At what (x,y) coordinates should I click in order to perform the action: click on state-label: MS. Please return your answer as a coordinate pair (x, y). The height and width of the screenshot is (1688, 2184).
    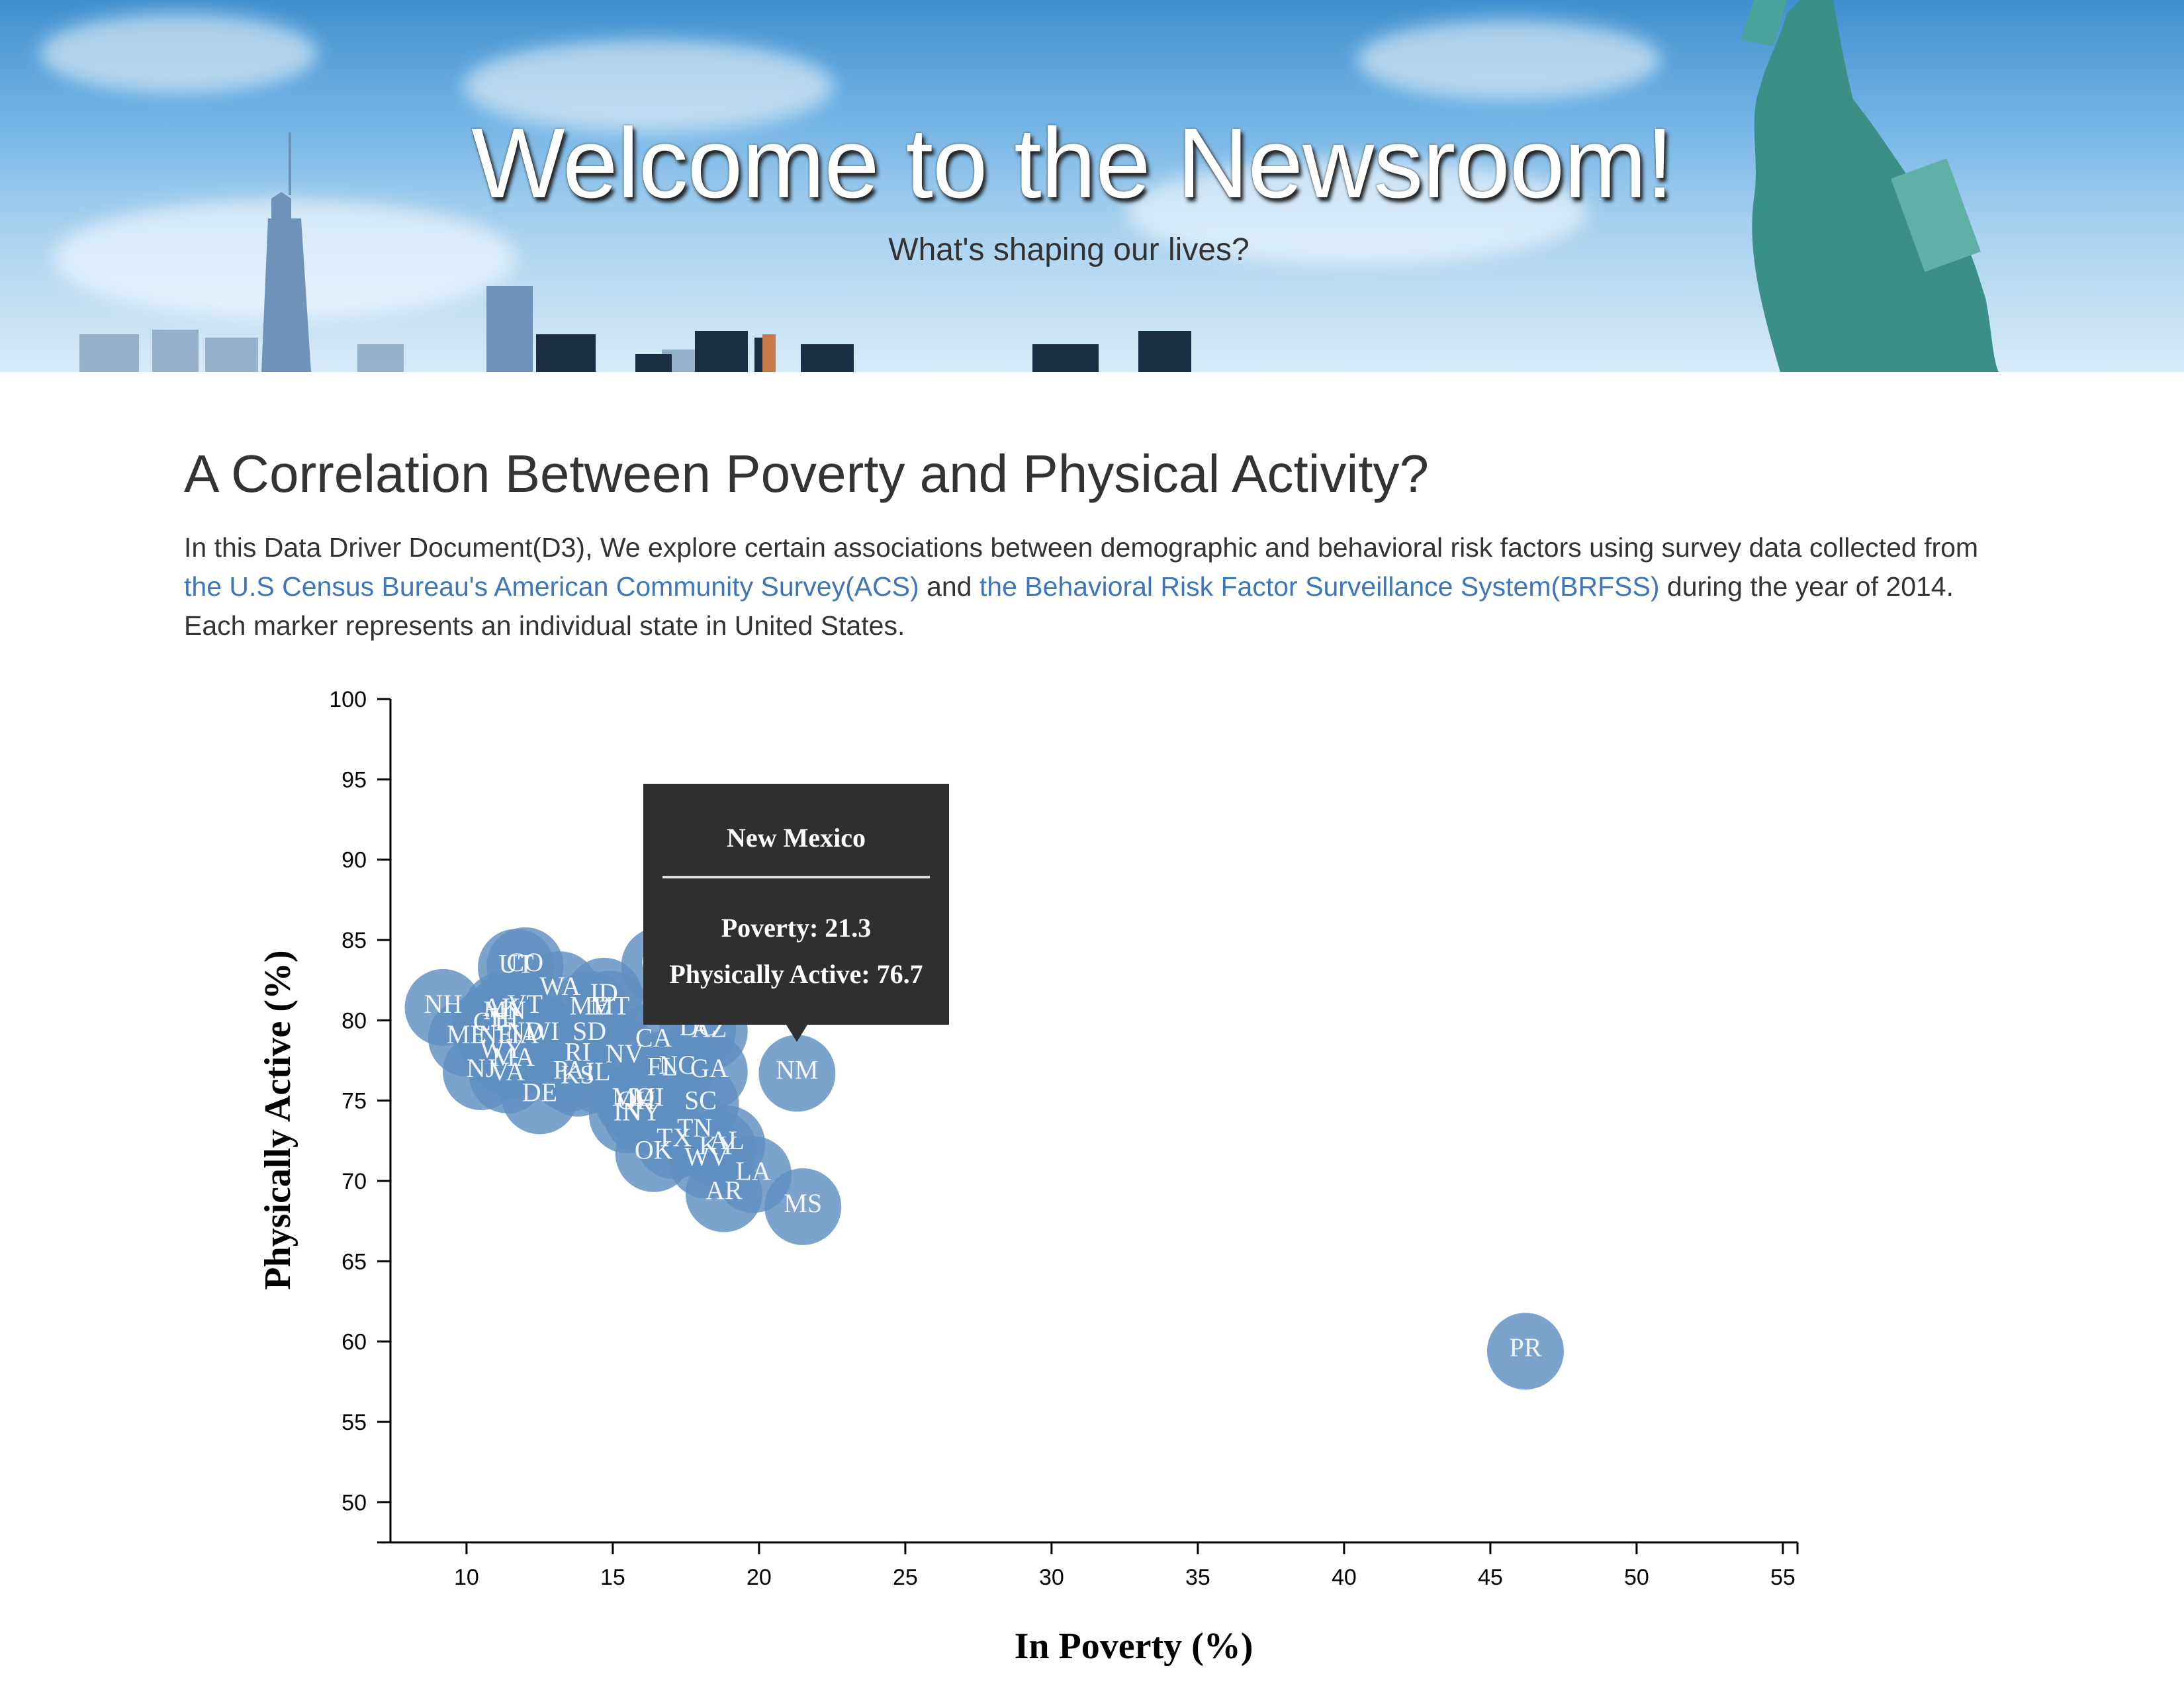
    Looking at the image, I should click on (803, 1203).